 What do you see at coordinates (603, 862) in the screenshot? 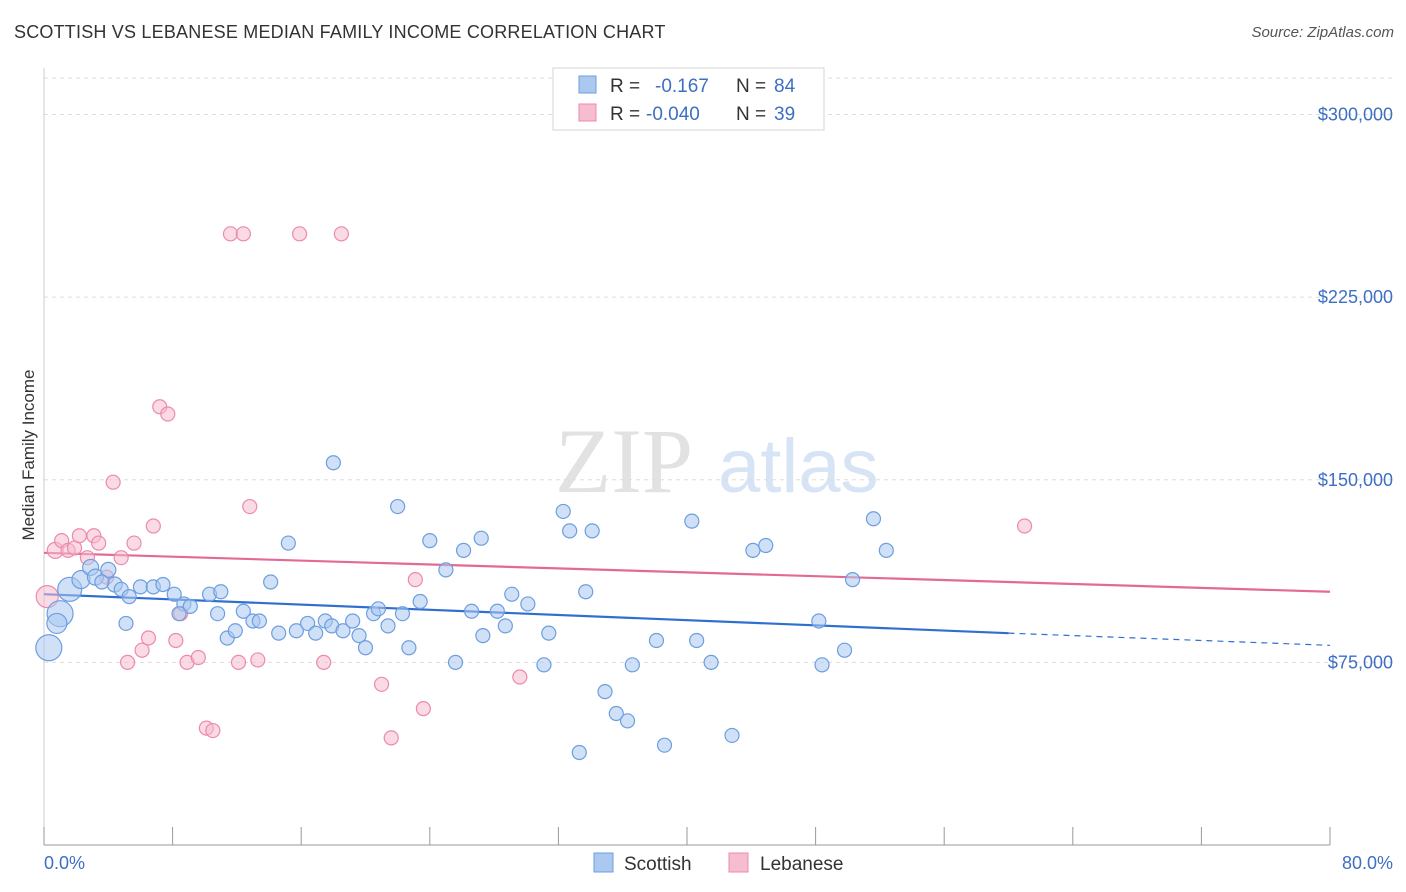
I see `bottom-legend-swatch-scottish` at bounding box center [603, 862].